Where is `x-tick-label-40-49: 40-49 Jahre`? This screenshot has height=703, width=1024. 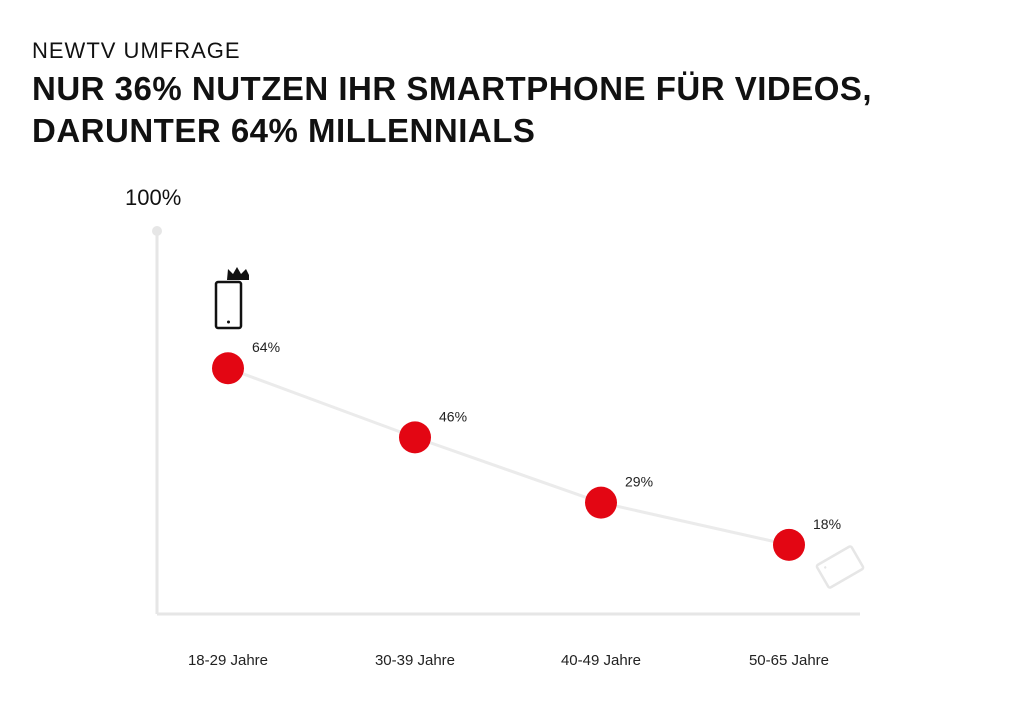 x-tick-label-40-49: 40-49 Jahre is located at coordinates (601, 660).